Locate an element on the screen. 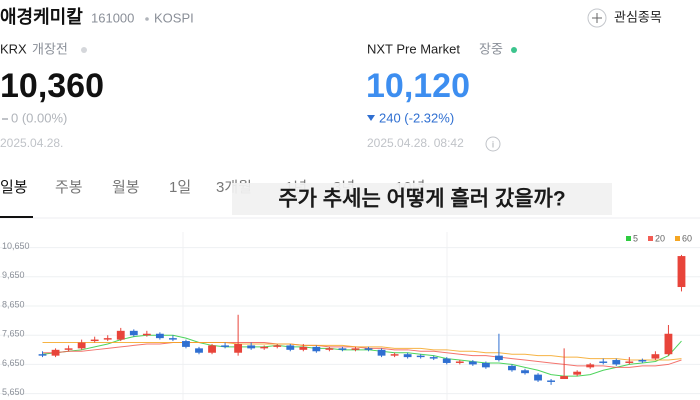  watch-label: 관심종목 is located at coordinates (638, 16).